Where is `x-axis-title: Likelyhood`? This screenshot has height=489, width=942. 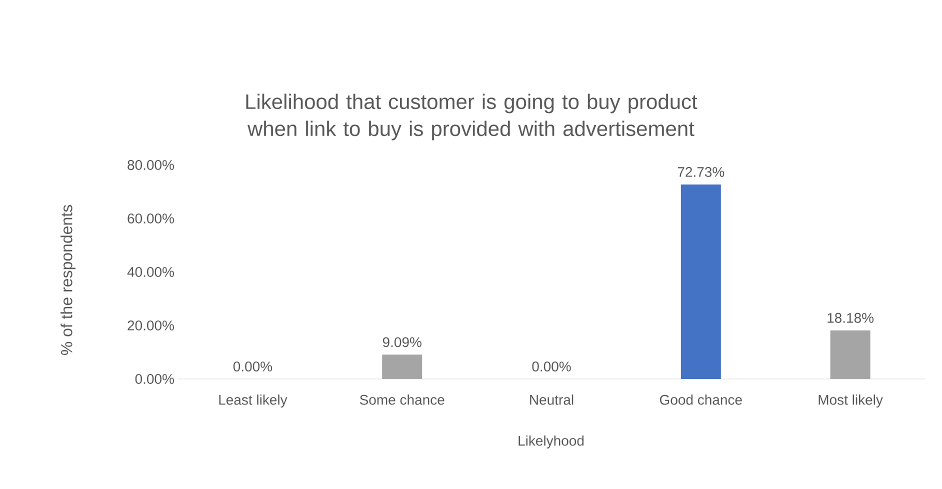
x-axis-title: Likelyhood is located at coordinates (551, 442).